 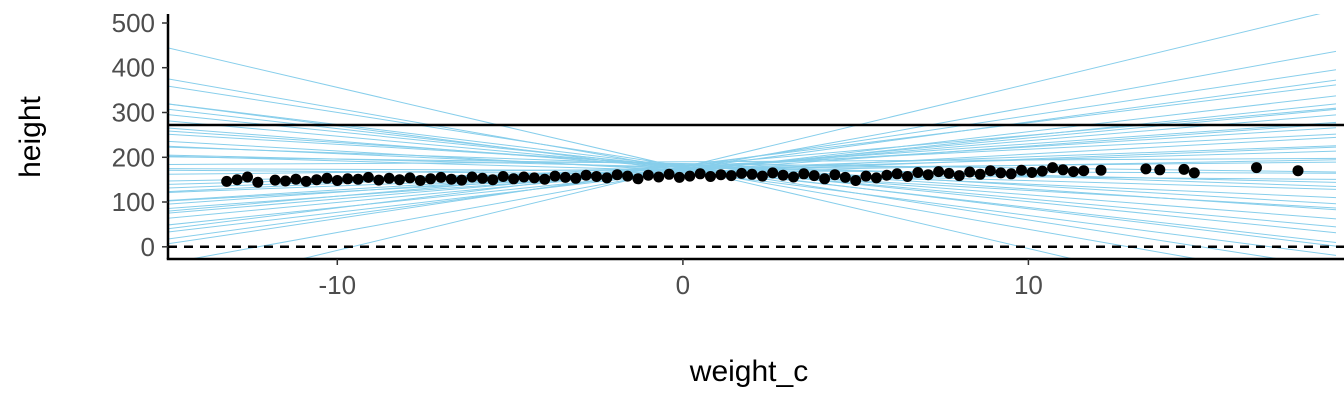 What do you see at coordinates (133, 23) in the screenshot?
I see `y-tick-label: 500` at bounding box center [133, 23].